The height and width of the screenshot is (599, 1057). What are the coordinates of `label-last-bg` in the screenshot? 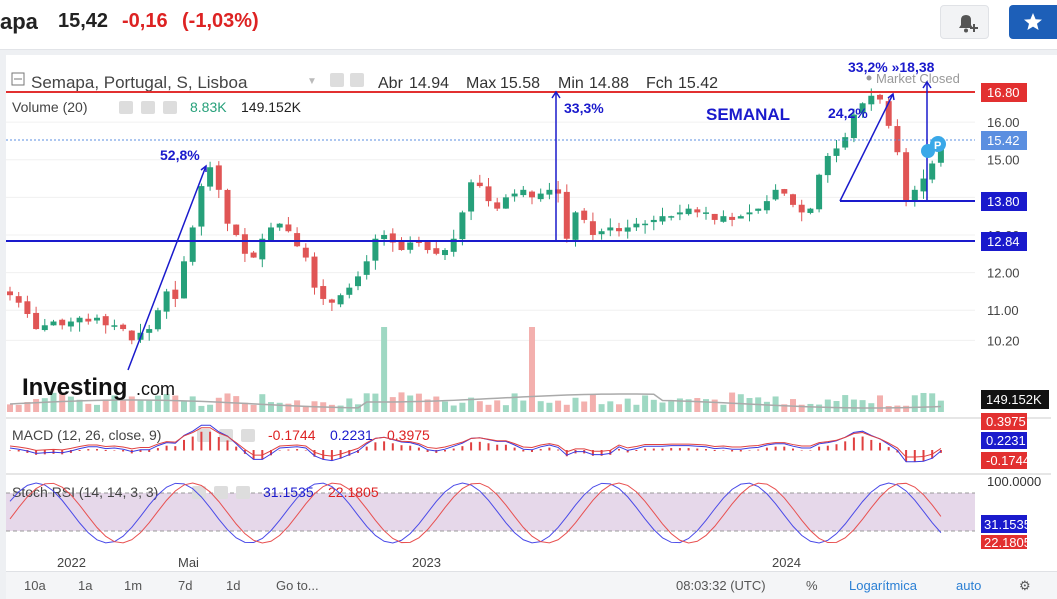 It's located at (1004, 140).